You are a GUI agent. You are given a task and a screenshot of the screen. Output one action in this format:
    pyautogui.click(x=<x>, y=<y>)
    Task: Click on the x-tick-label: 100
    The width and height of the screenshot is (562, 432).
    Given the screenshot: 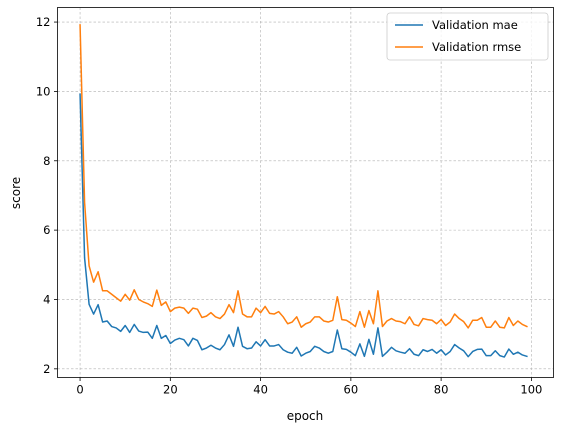 What is the action you would take?
    pyautogui.click(x=531, y=390)
    